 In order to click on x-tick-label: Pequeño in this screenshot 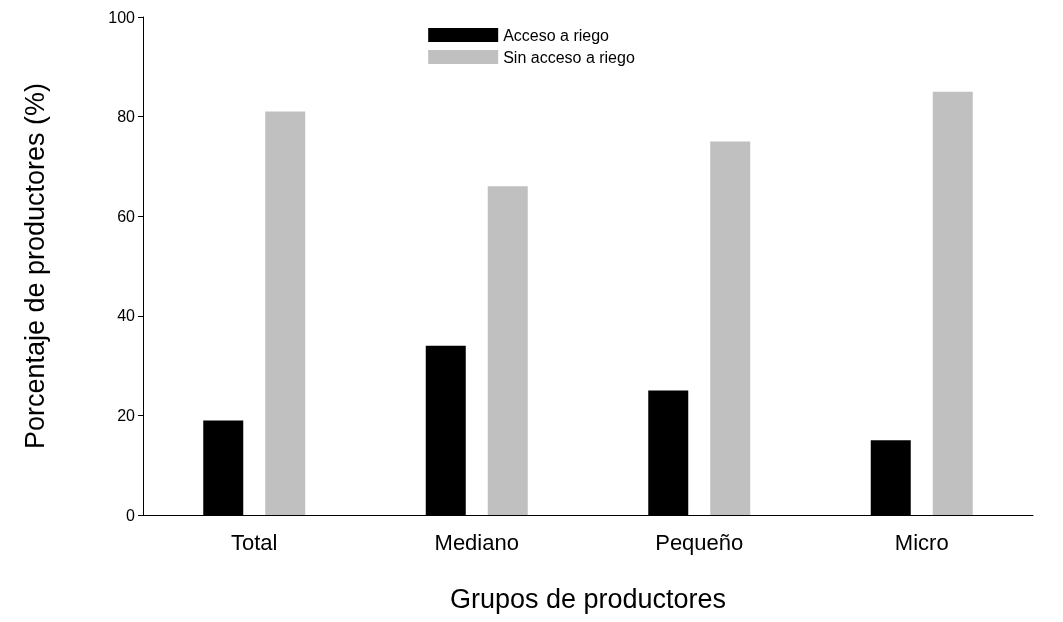, I will do `click(699, 542)`.